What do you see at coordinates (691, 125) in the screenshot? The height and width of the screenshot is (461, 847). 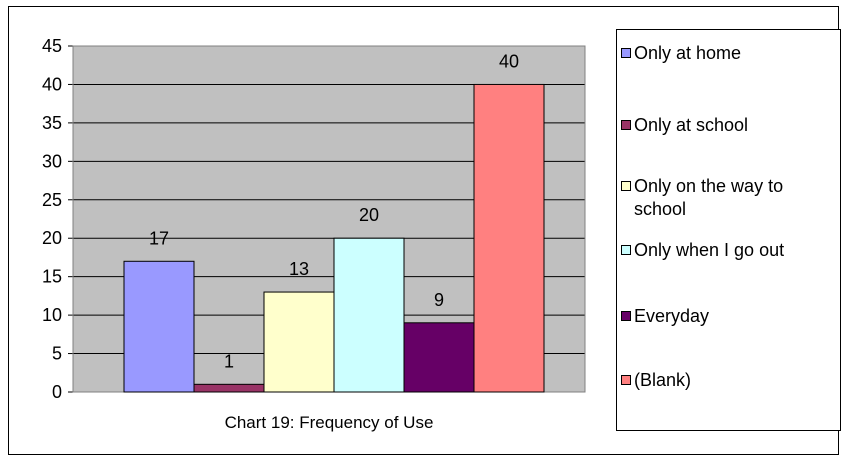 I see `legend-label: Only at school` at bounding box center [691, 125].